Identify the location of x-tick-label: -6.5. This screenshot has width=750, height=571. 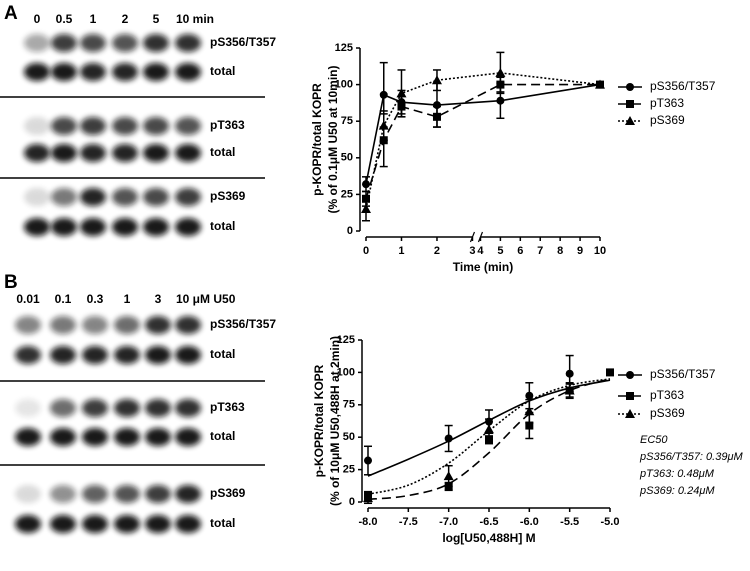
(489, 522).